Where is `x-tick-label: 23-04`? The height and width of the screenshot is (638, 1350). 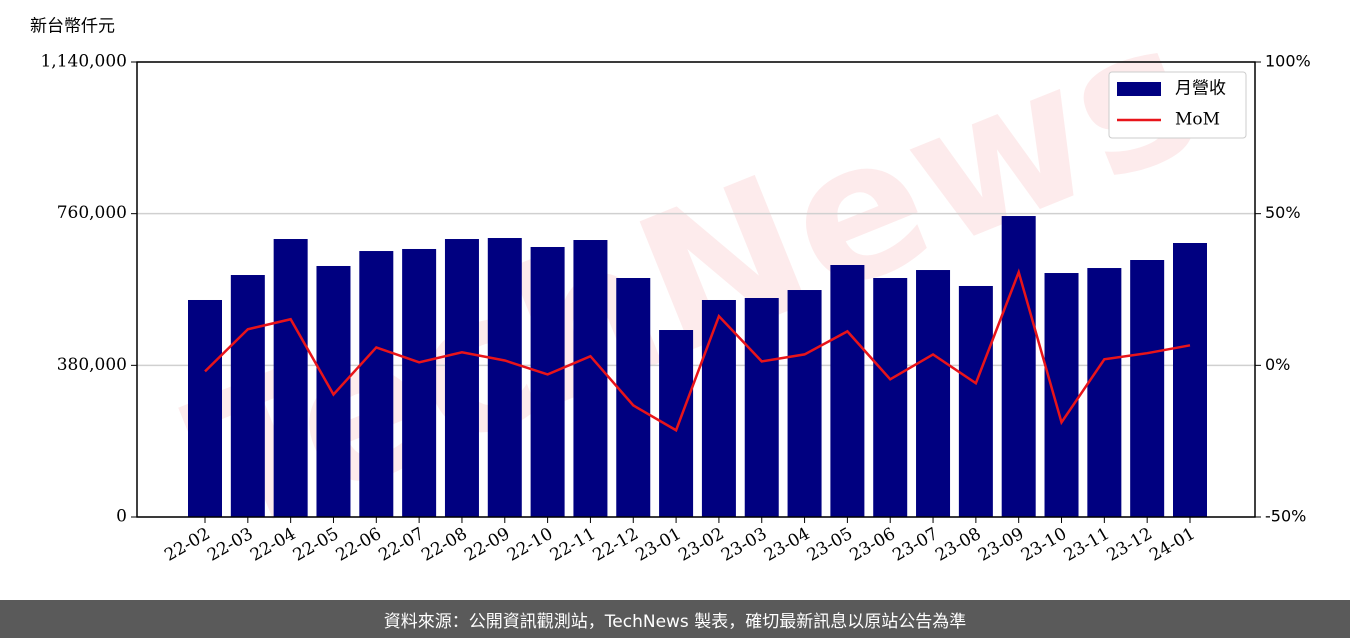 x-tick-label: 23-04 is located at coordinates (787, 545).